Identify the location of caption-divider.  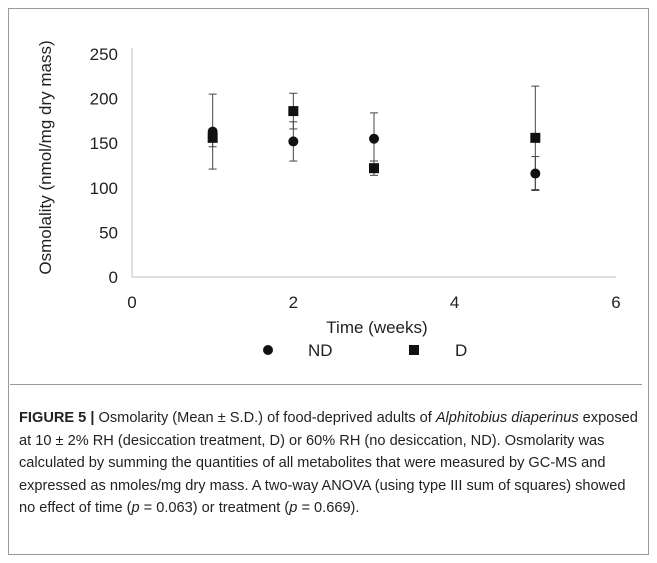
(326, 384).